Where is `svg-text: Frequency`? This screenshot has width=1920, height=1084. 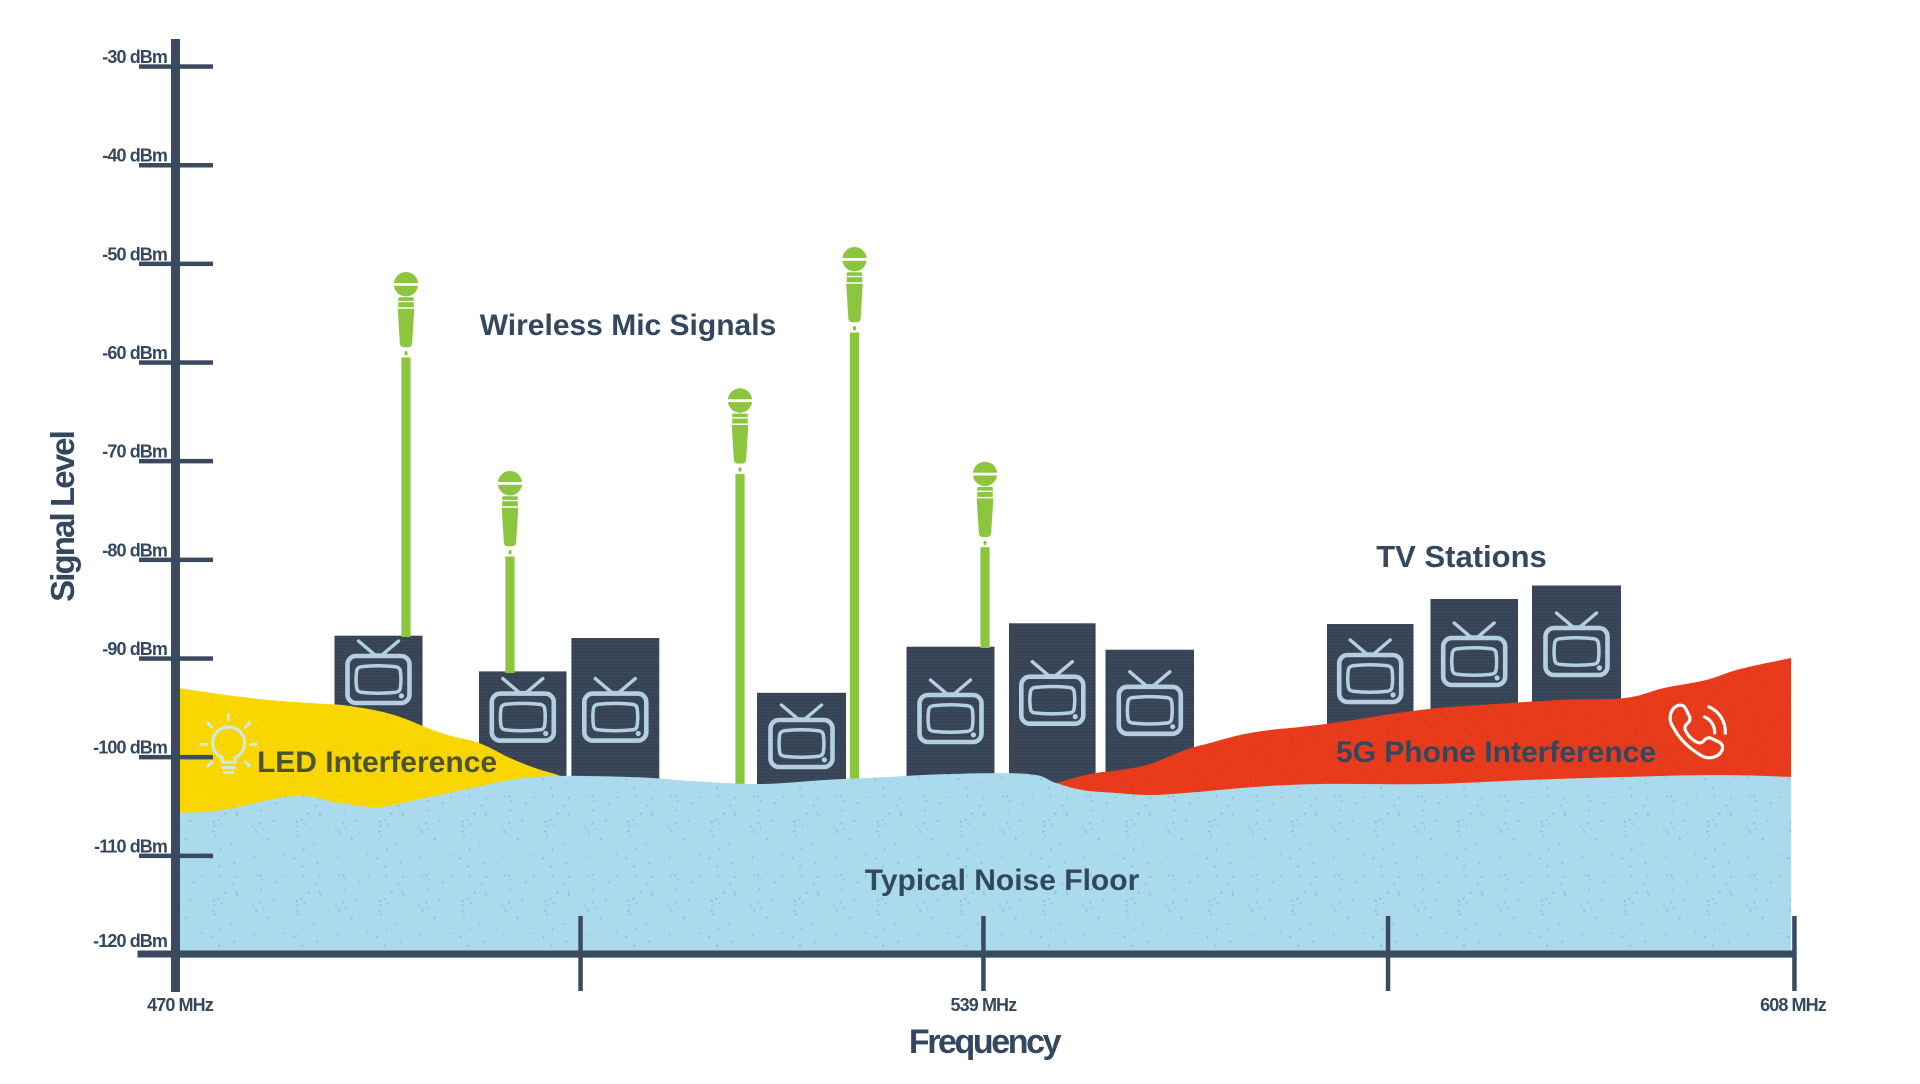
svg-text: Frequency is located at coordinates (985, 1042).